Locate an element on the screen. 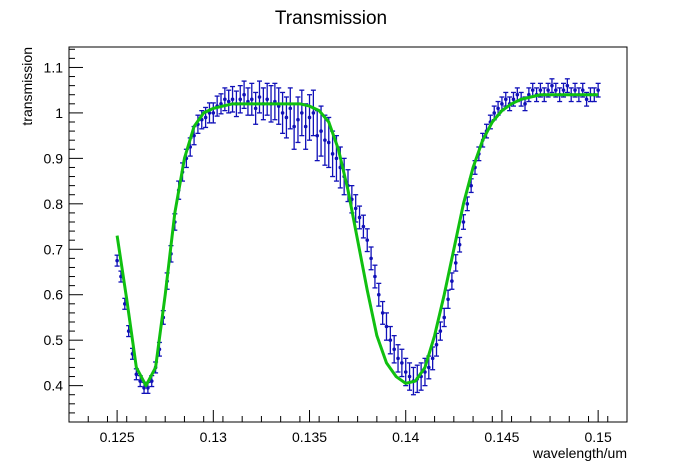 This screenshot has width=696, height=472. x-tick-label: 0.125 is located at coordinates (117, 437).